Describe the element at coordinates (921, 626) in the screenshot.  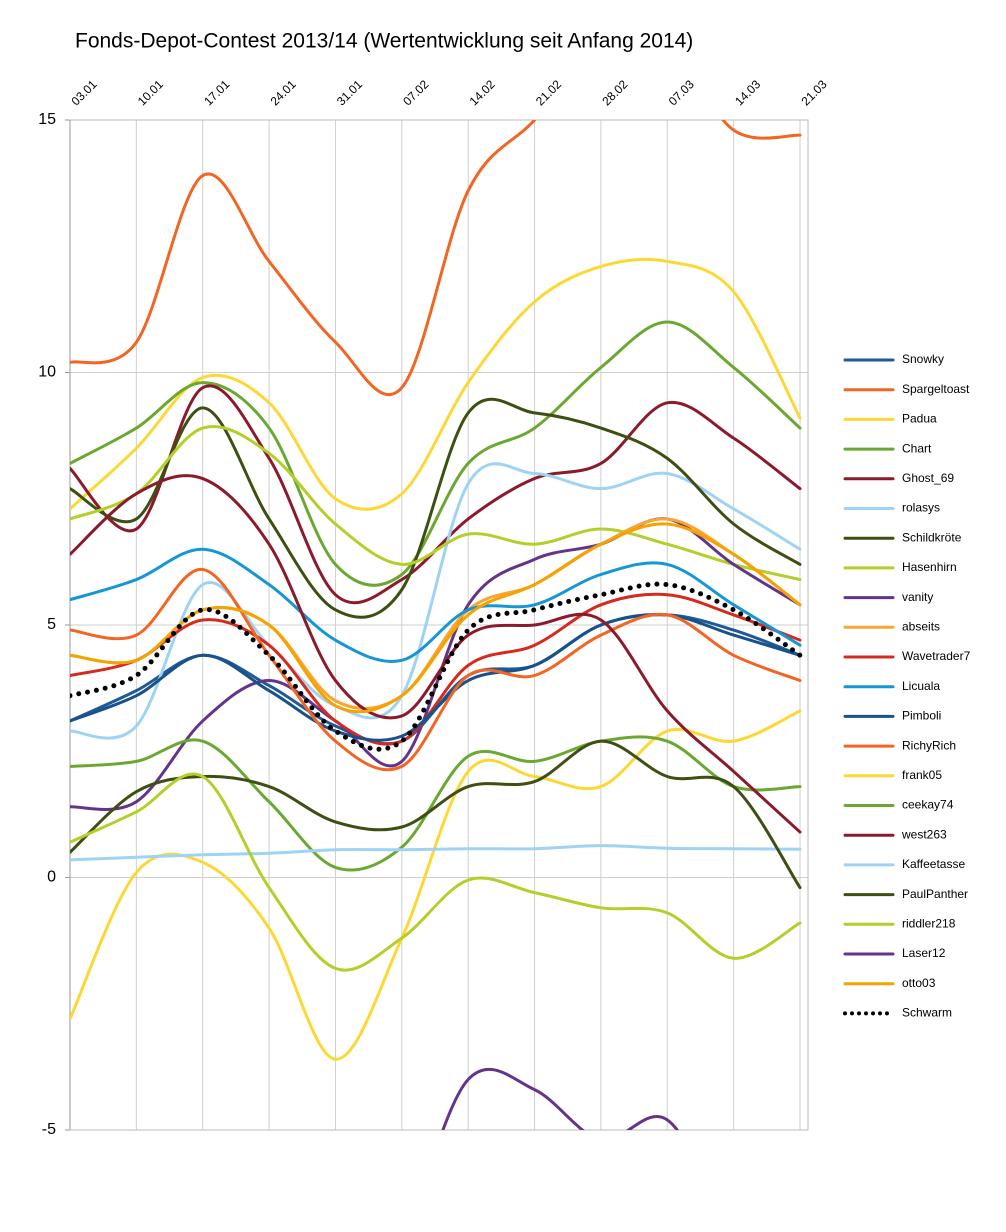
I see `legend-label: abseits` at that location.